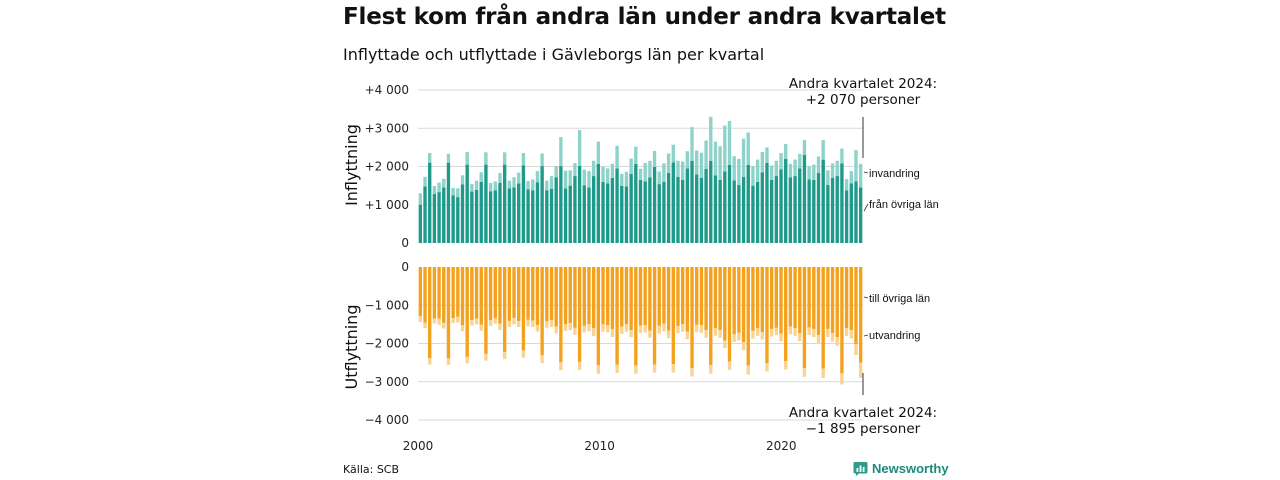 The height and width of the screenshot is (480, 1280). What do you see at coordinates (405, 267) in the screenshot?
I see `bottom-y-tick-label: 0` at bounding box center [405, 267].